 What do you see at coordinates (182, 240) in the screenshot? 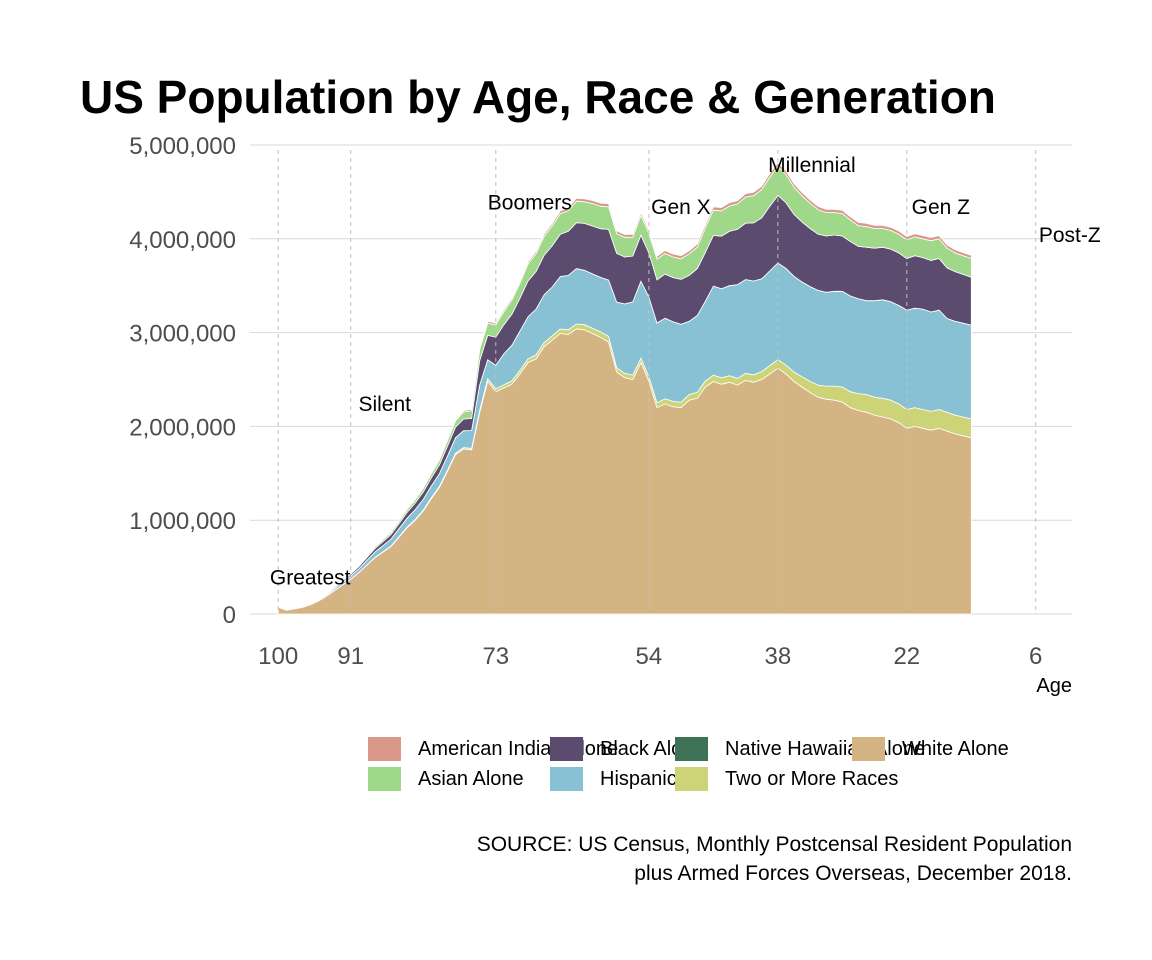
I see `y-tick-label: 4,000,000` at bounding box center [182, 240].